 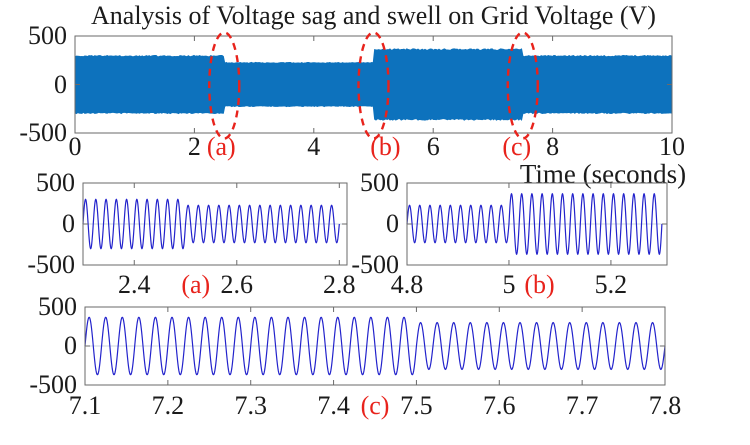 I want to click on x-tick-label: 4.8, so click(x=407, y=284).